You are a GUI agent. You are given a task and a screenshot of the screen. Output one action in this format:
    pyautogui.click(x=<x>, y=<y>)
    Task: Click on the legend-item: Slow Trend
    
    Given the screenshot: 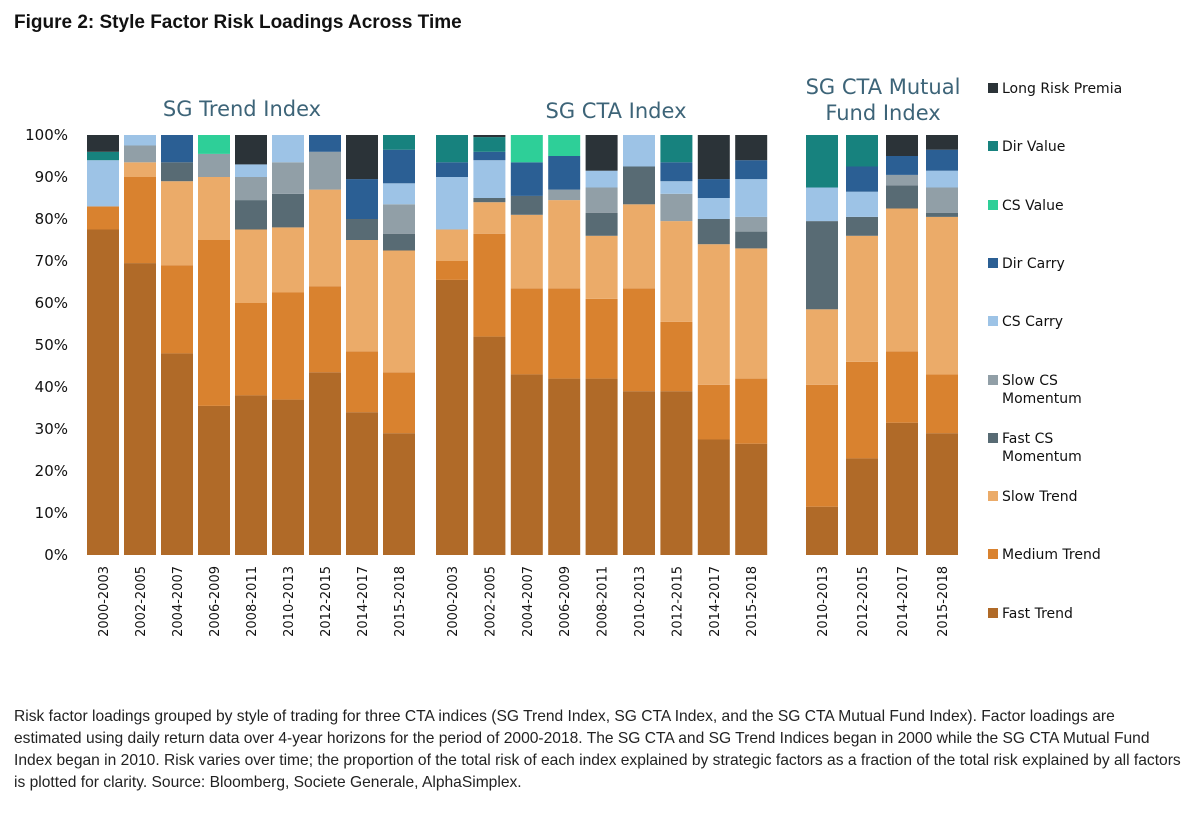 What is the action you would take?
    pyautogui.click(x=1033, y=497)
    